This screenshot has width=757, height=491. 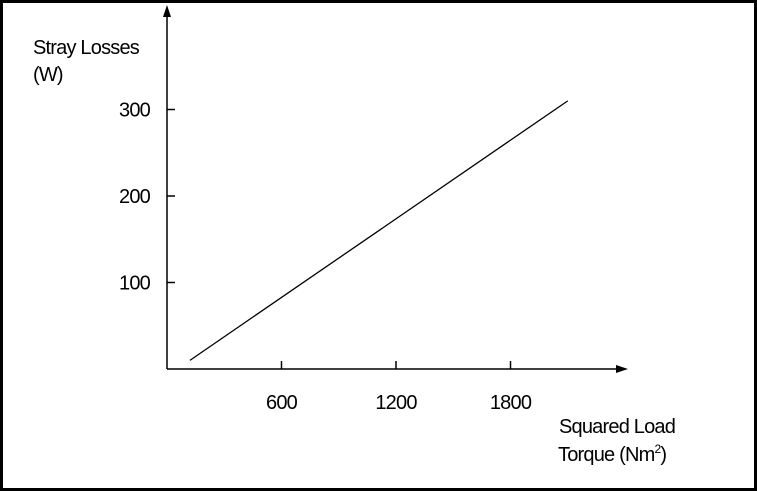 I want to click on x-axis-label-superscript: 2, so click(x=657, y=449).